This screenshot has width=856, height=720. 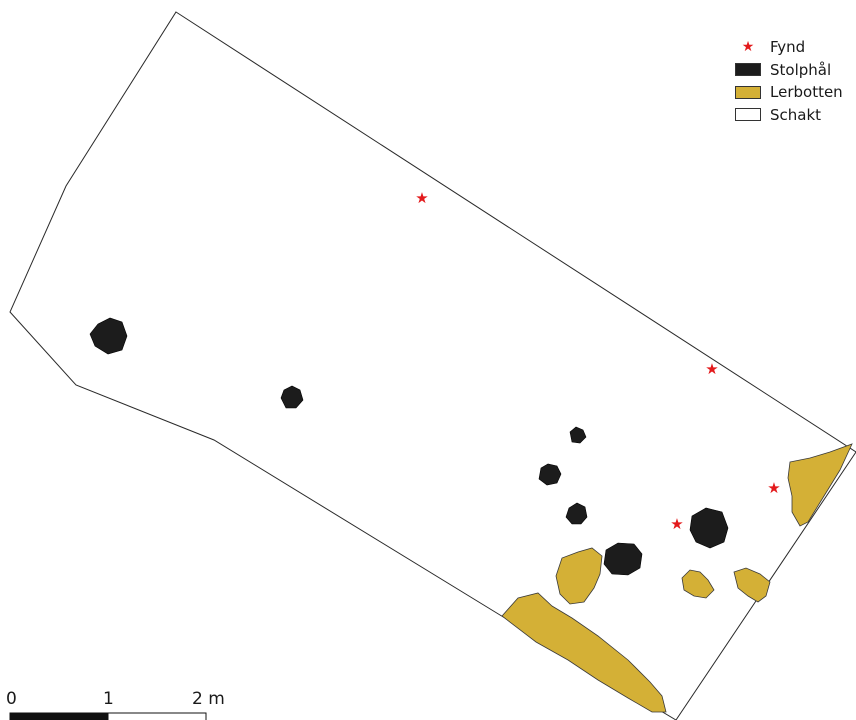 I want to click on lerbotten-swatch, so click(x=748, y=92).